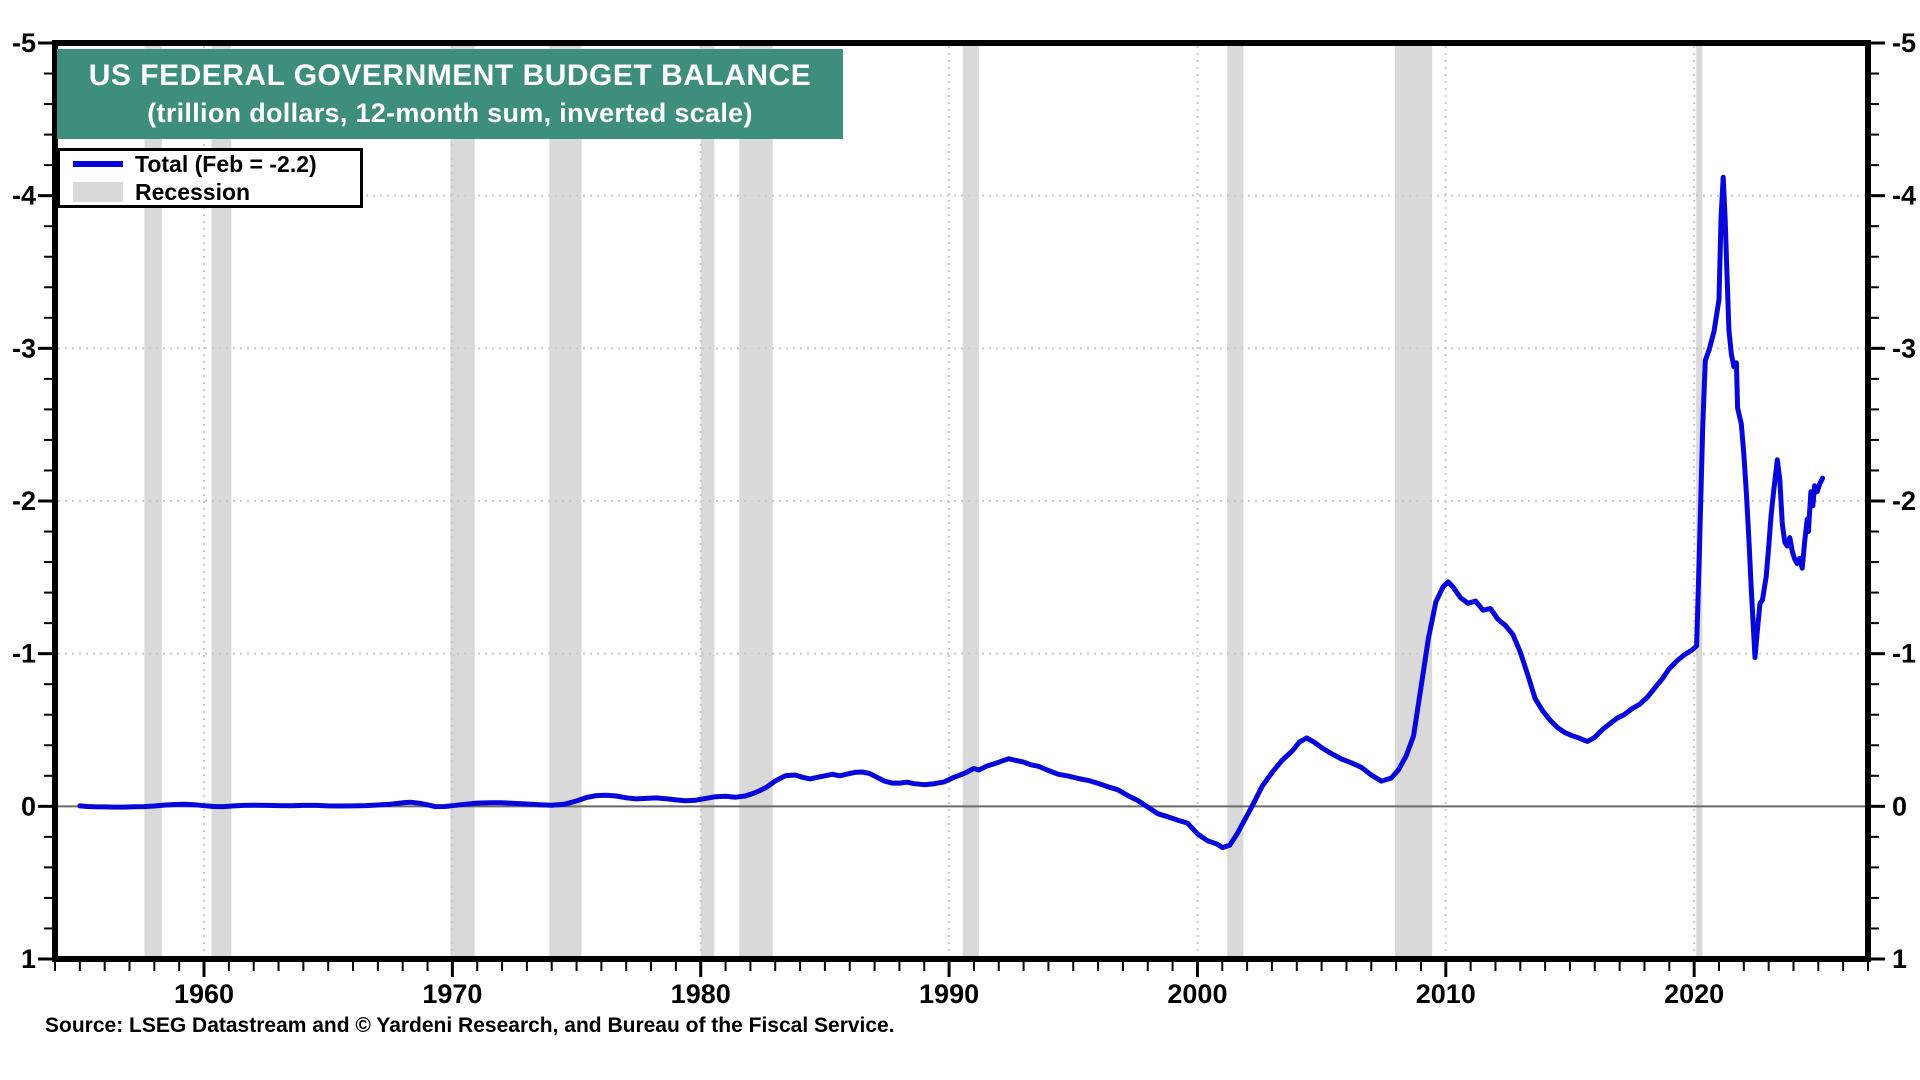  What do you see at coordinates (28, 806) in the screenshot?
I see `y-axis-label-left: 0` at bounding box center [28, 806].